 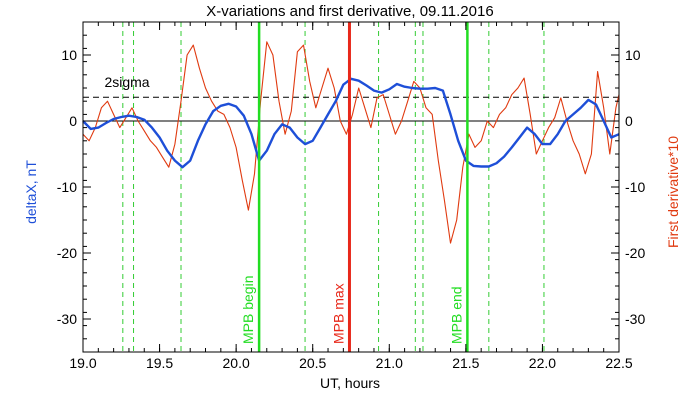 I want to click on x-tick-label-6: 22.0, so click(x=542, y=363).